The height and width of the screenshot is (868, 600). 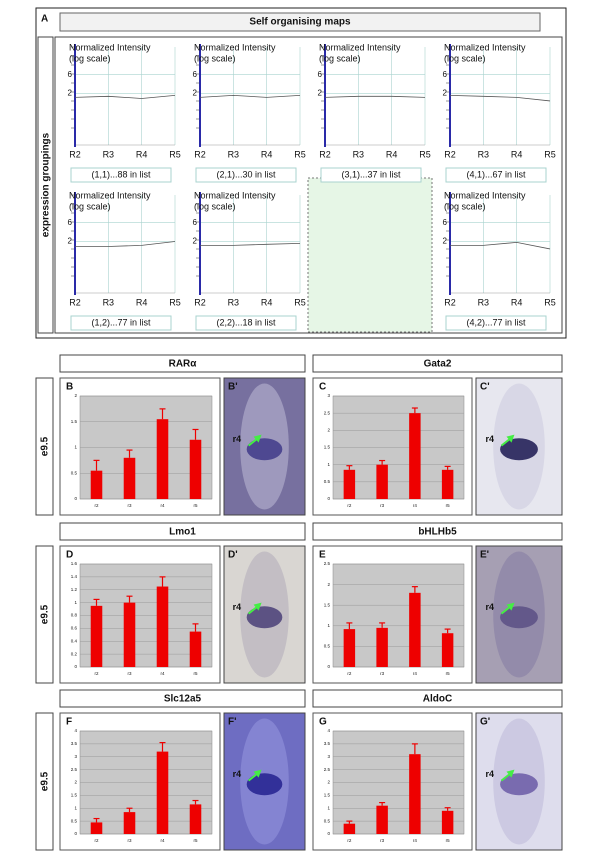 I want to click on side-box, so click(x=45, y=185).